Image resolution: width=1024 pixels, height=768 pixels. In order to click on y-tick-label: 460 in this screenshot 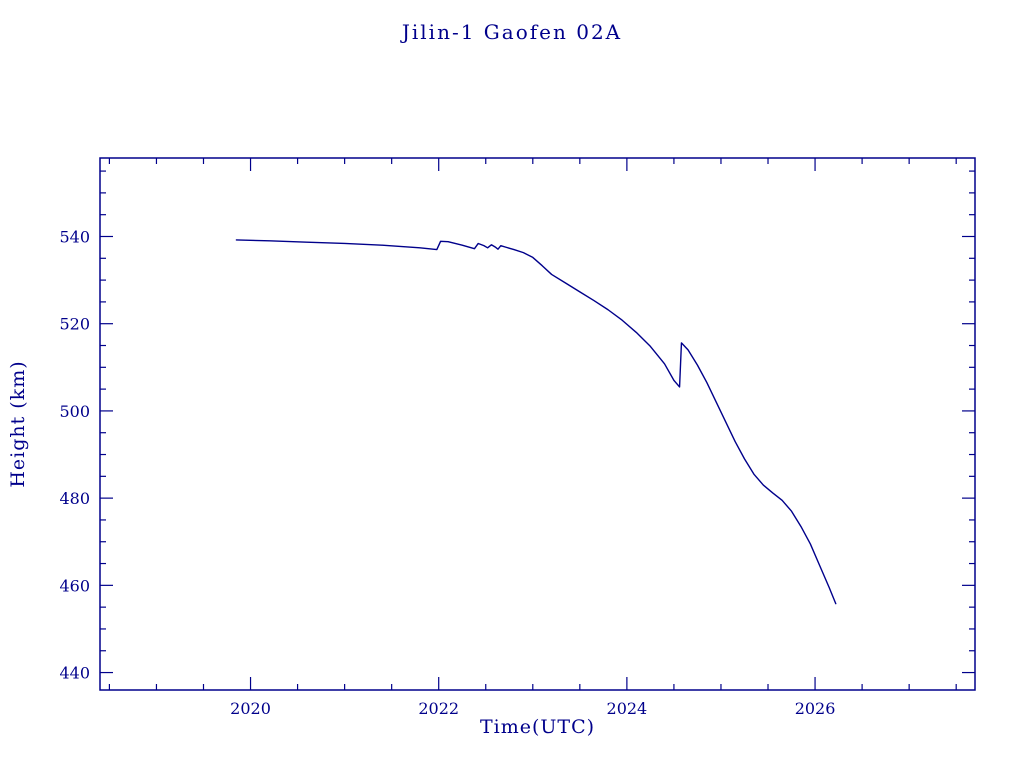, I will do `click(74, 585)`.